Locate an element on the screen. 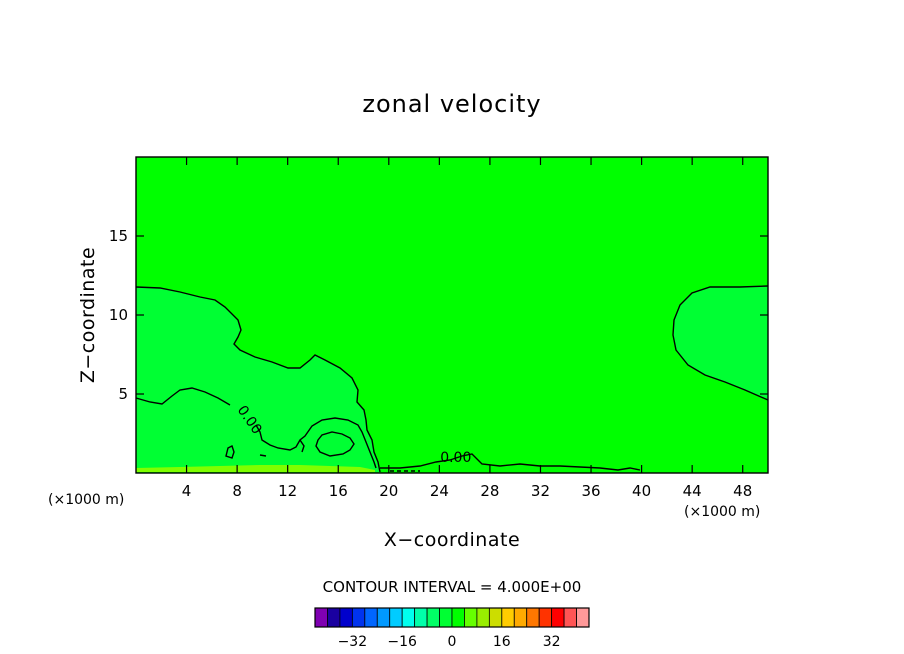 The height and width of the screenshot is (654, 904). x-axis-label: X−coordinate is located at coordinates (452, 540).